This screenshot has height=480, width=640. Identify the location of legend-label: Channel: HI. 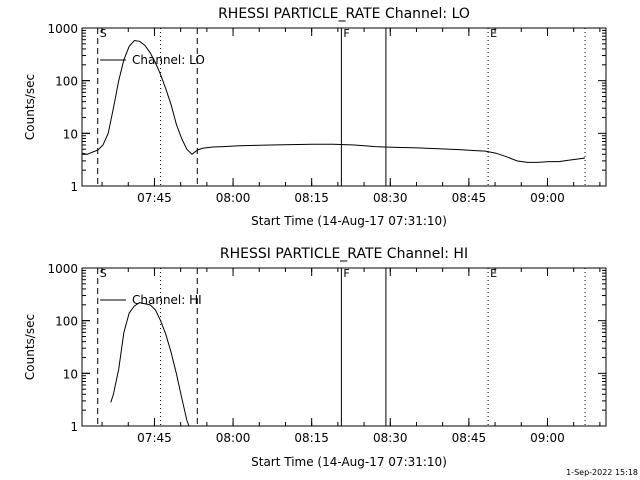
(167, 300).